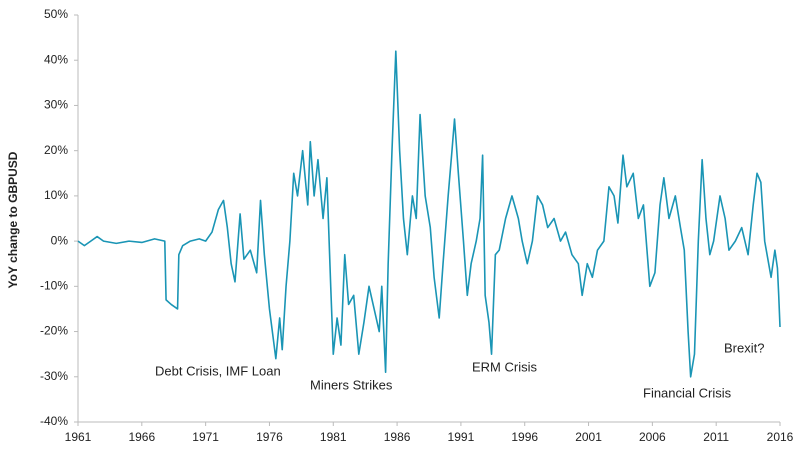  I want to click on x-tick-label: 1986, so click(397, 437).